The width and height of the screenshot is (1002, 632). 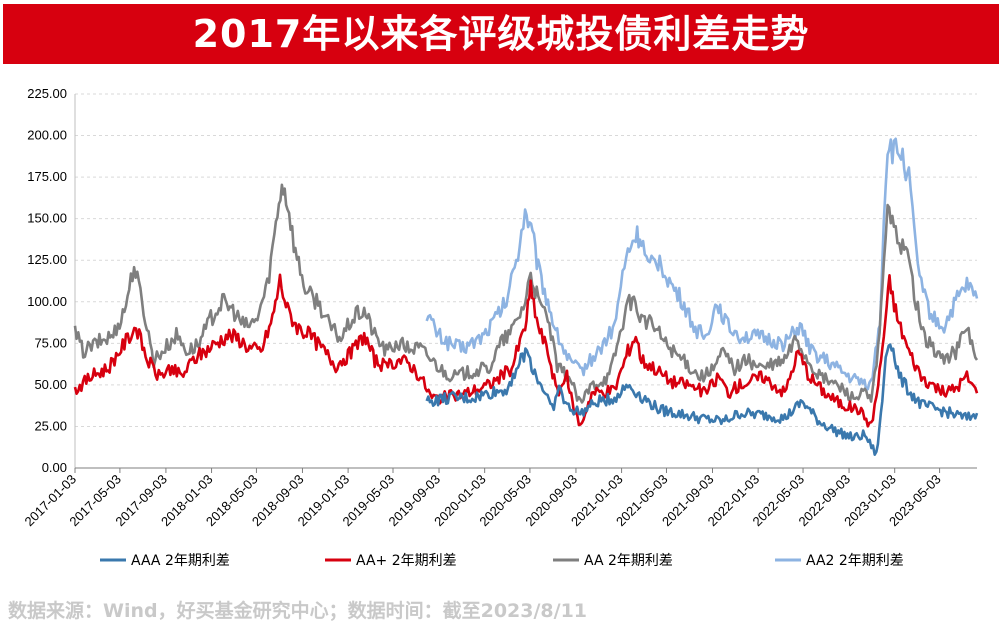 What do you see at coordinates (50, 342) in the screenshot?
I see `y-tick-label: 75.00` at bounding box center [50, 342].